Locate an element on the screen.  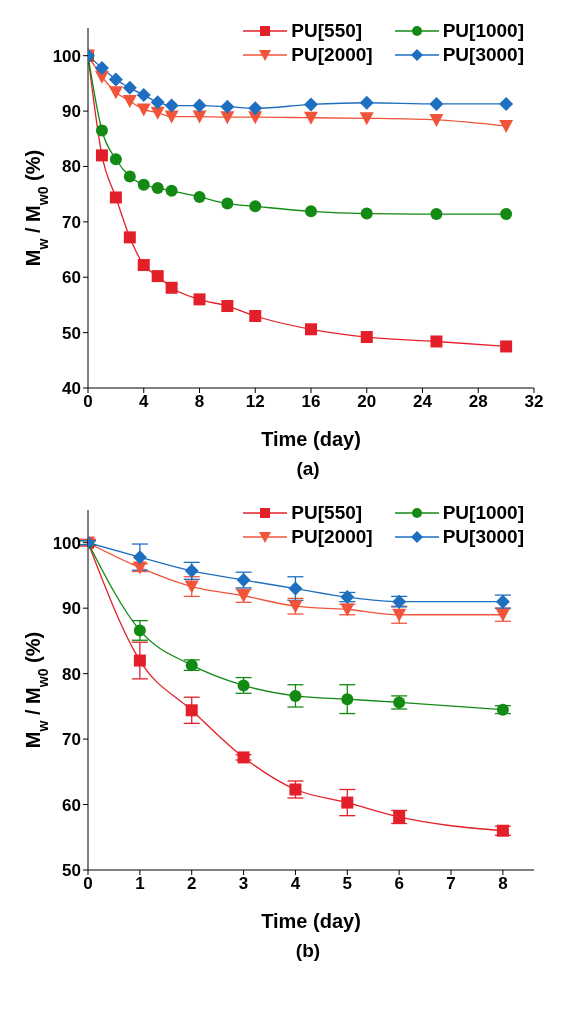
y-tick-label: 40 is located at coordinates (71, 389).